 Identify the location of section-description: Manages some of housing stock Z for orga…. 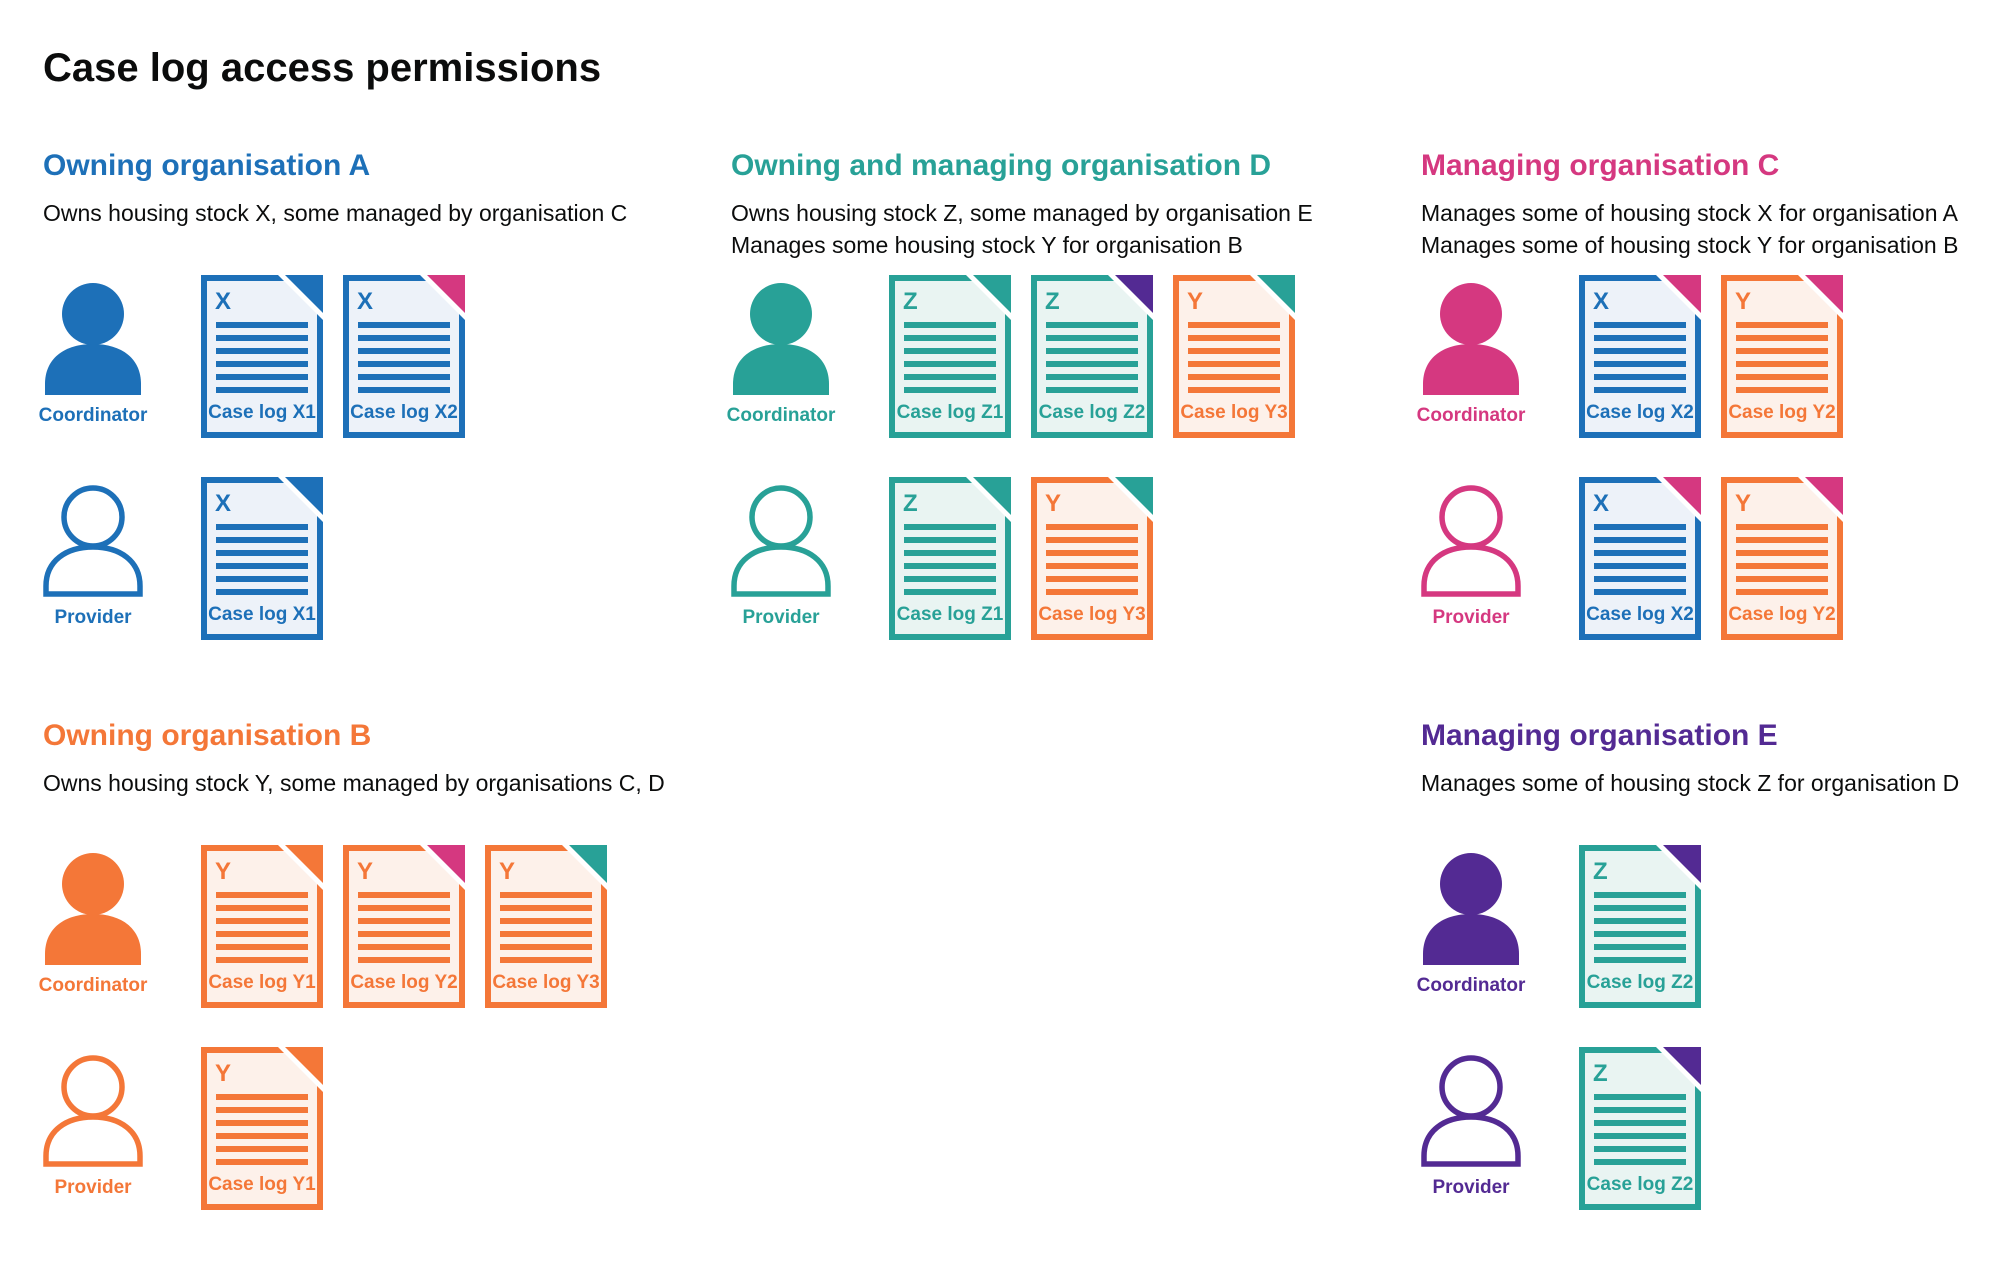
(1701, 806).